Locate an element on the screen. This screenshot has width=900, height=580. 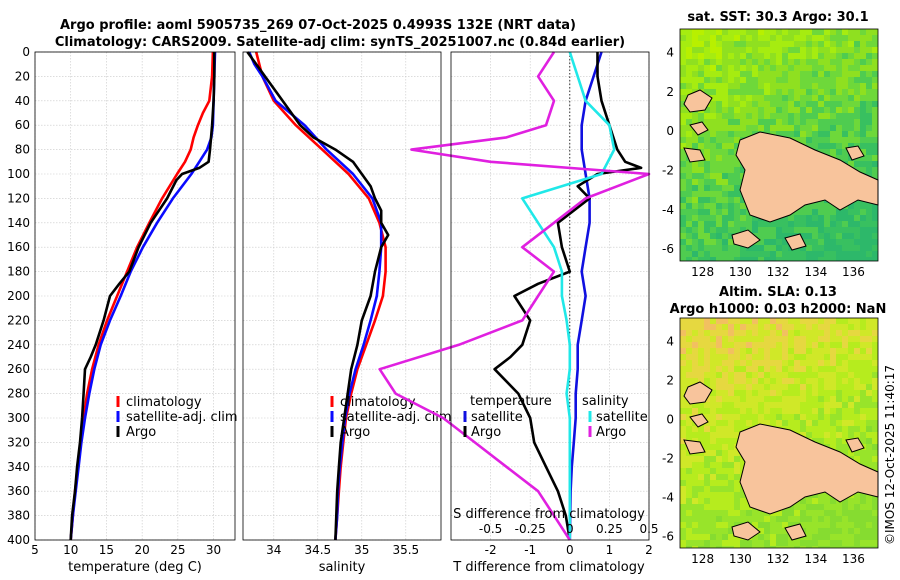
t-difference-axis-label: T difference from climatology is located at coordinates (548, 567).